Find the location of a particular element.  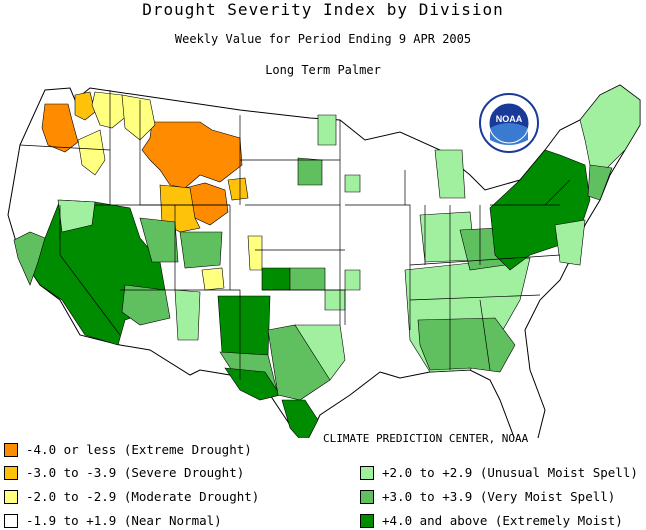

division-very-moist-ne is located at coordinates (310, 171).